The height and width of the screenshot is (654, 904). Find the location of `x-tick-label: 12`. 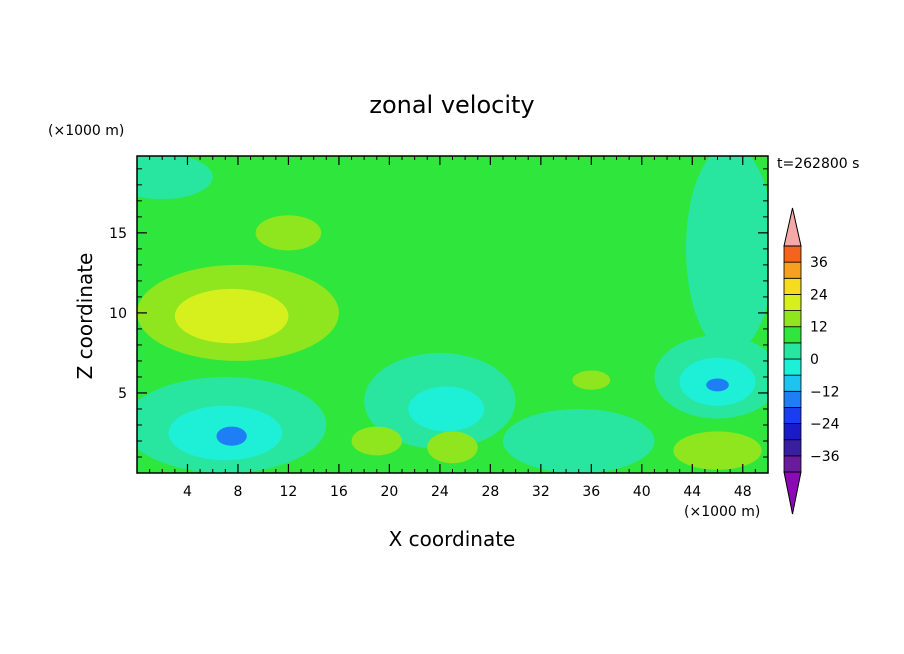

x-tick-label: 12 is located at coordinates (289, 492).